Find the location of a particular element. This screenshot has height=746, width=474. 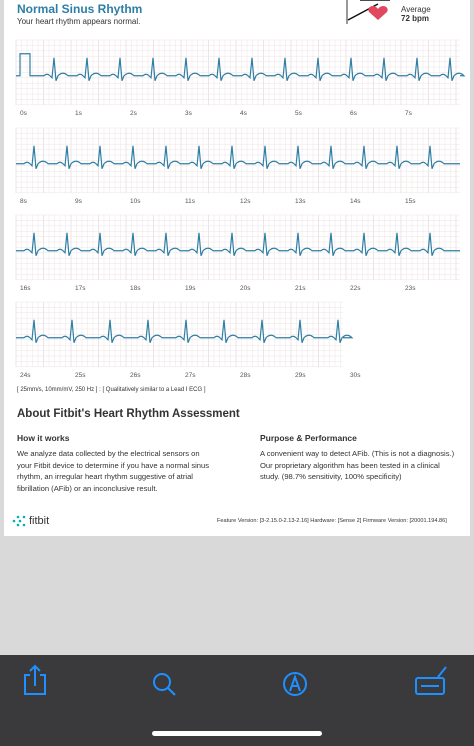

average-label: Average is located at coordinates (416, 9).